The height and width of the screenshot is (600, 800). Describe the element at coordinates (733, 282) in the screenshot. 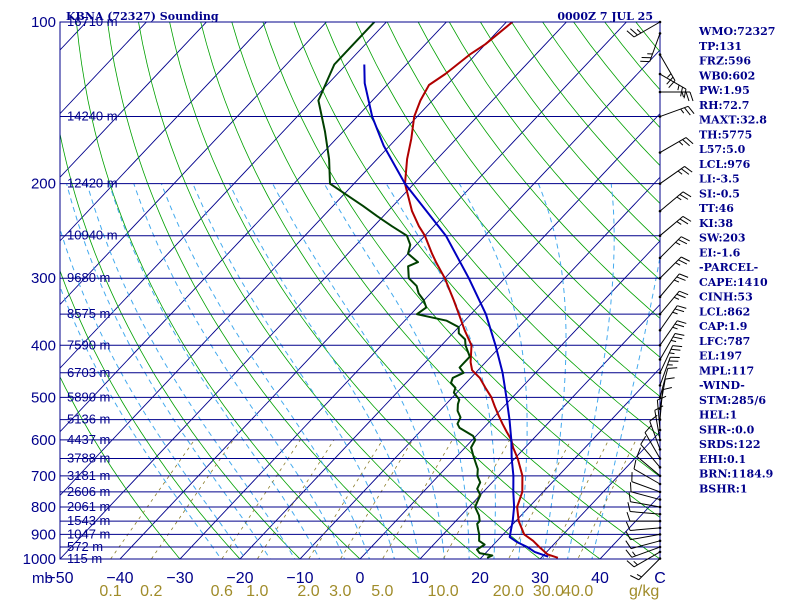

I see `index-item: CAPE:1410` at that location.